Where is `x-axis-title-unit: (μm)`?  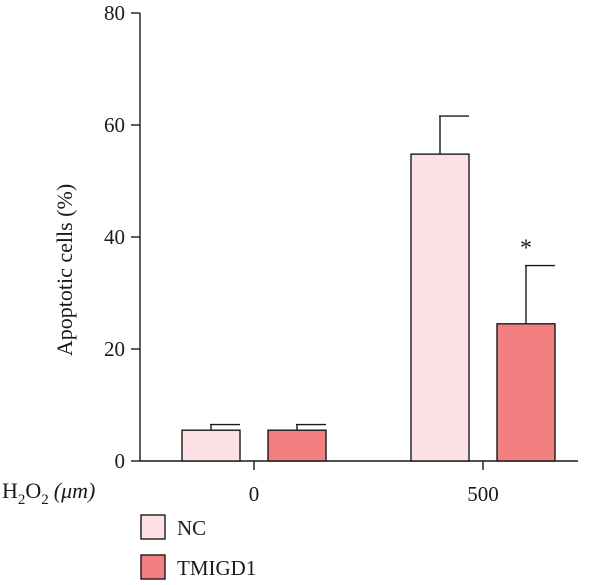 x-axis-title-unit: (μm) is located at coordinates (75, 490).